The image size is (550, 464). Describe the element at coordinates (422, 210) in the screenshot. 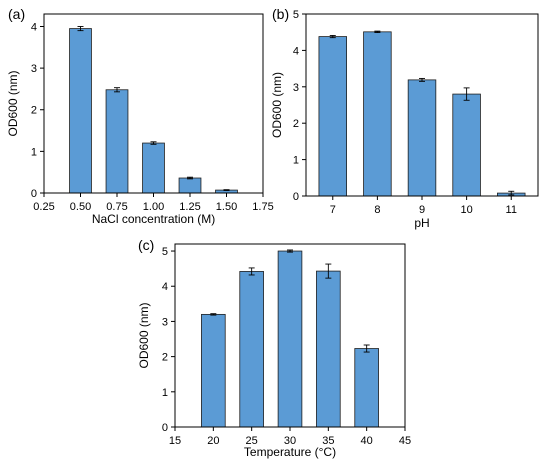

I see `x-tick-label-b-2: 9` at that location.